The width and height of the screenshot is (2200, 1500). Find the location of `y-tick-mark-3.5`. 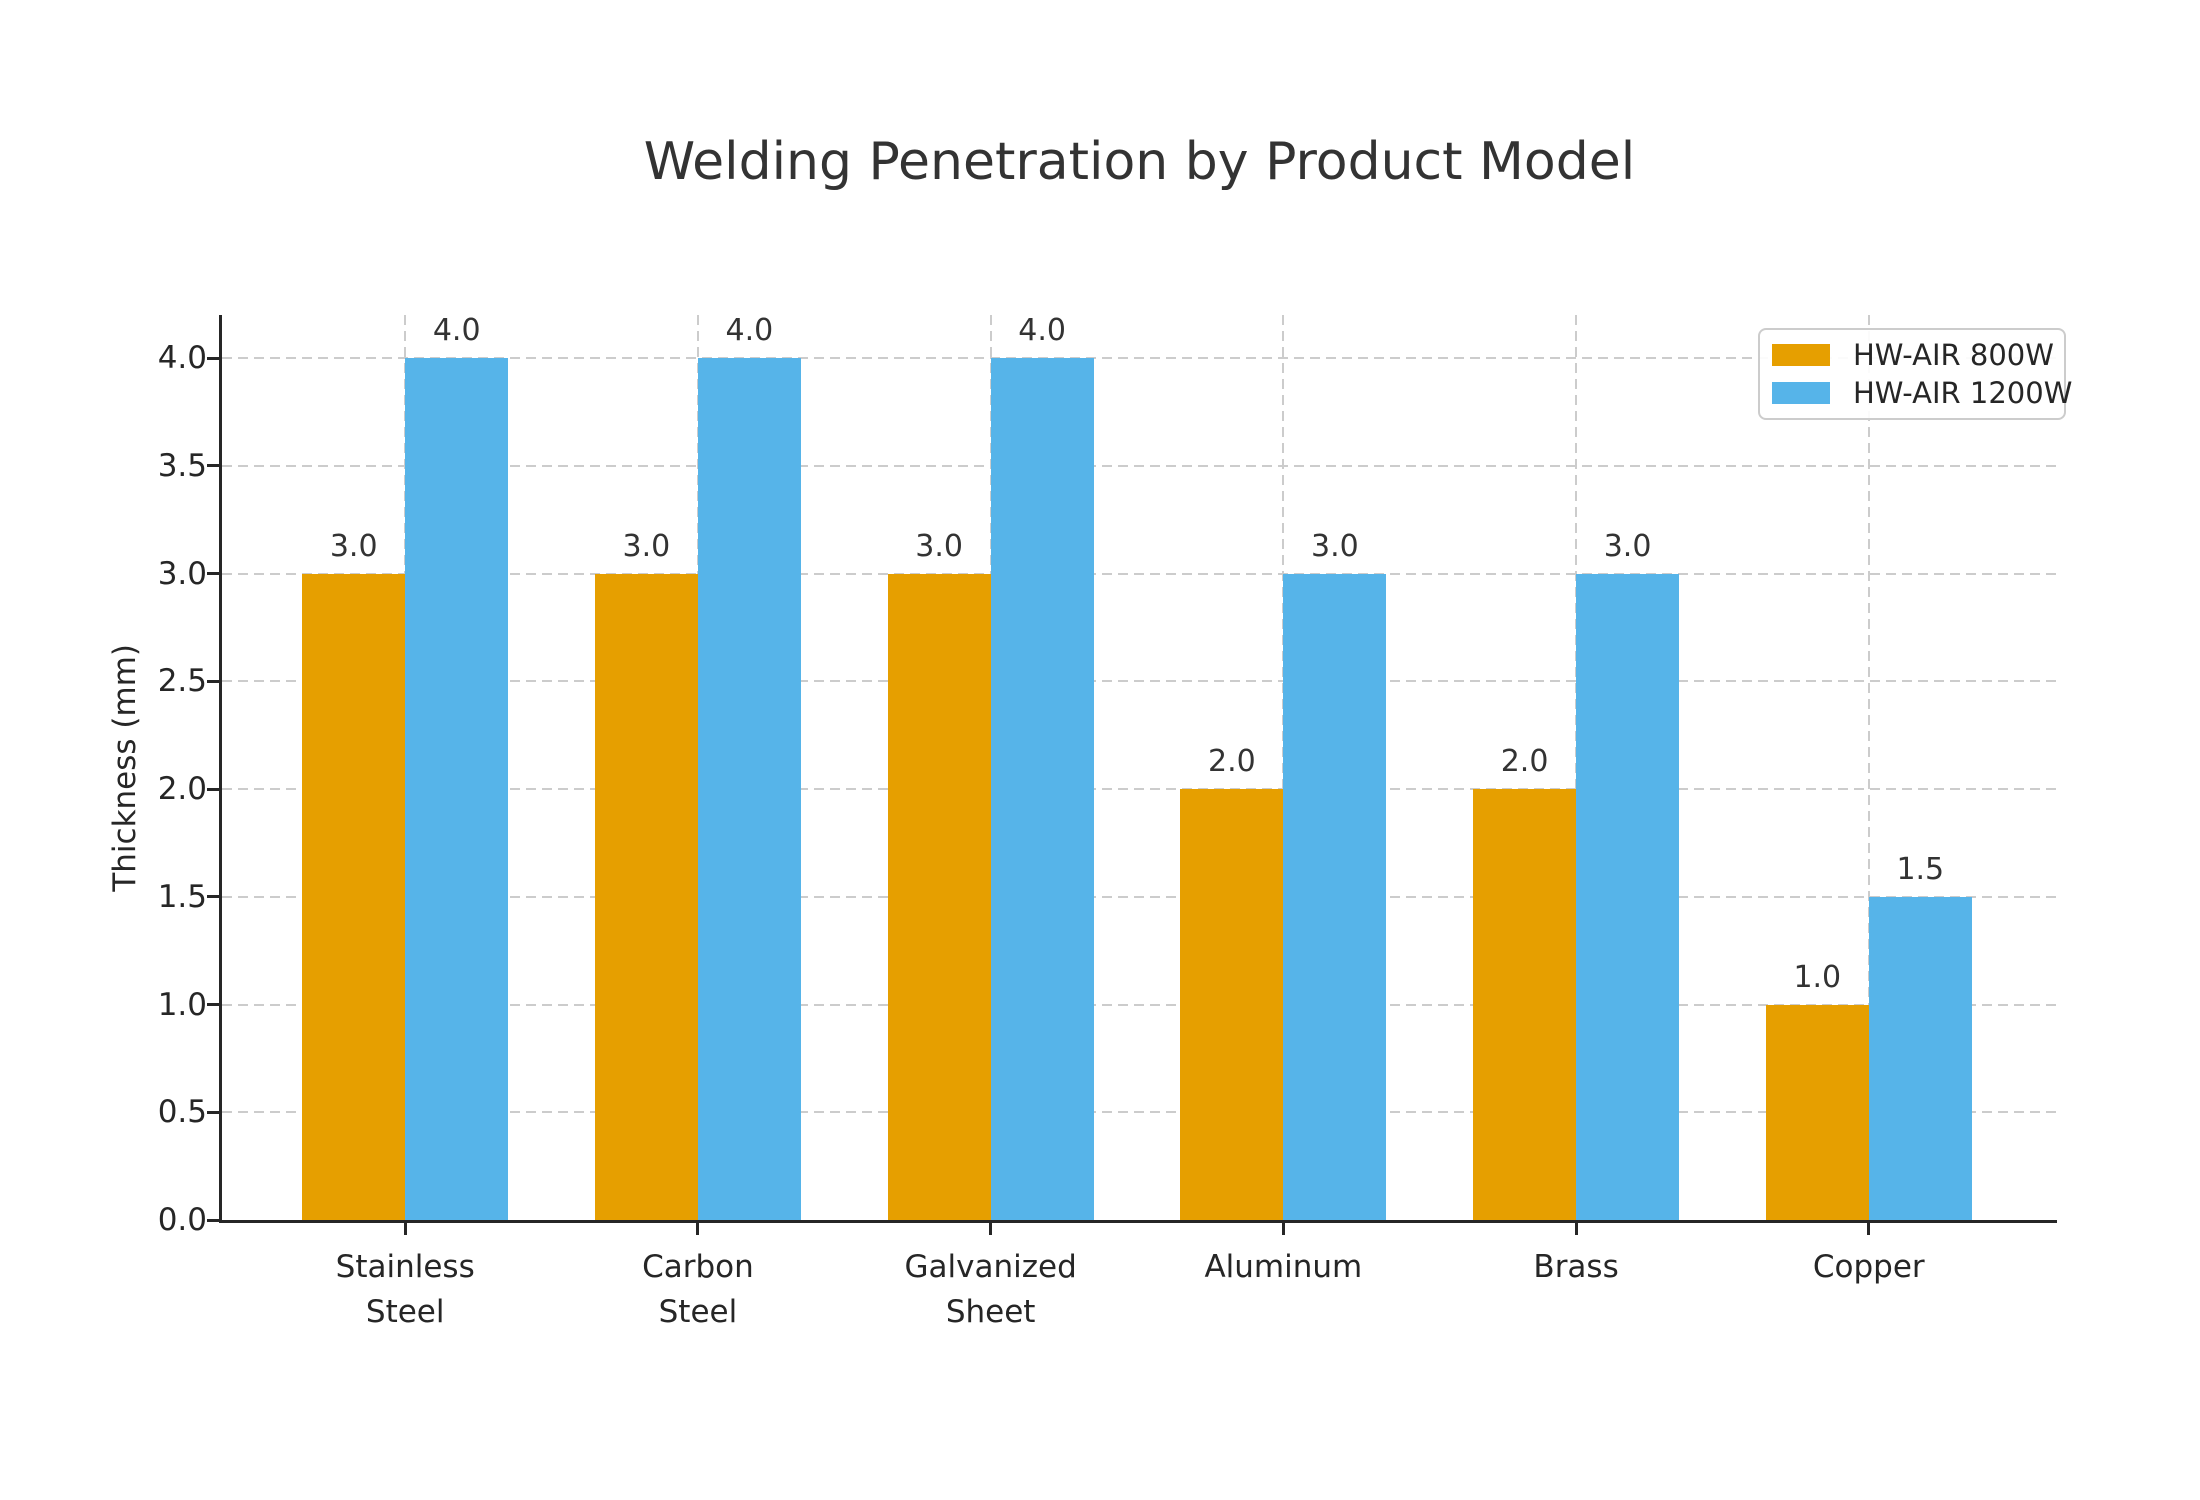

y-tick-mark-3.5 is located at coordinates (213, 466).